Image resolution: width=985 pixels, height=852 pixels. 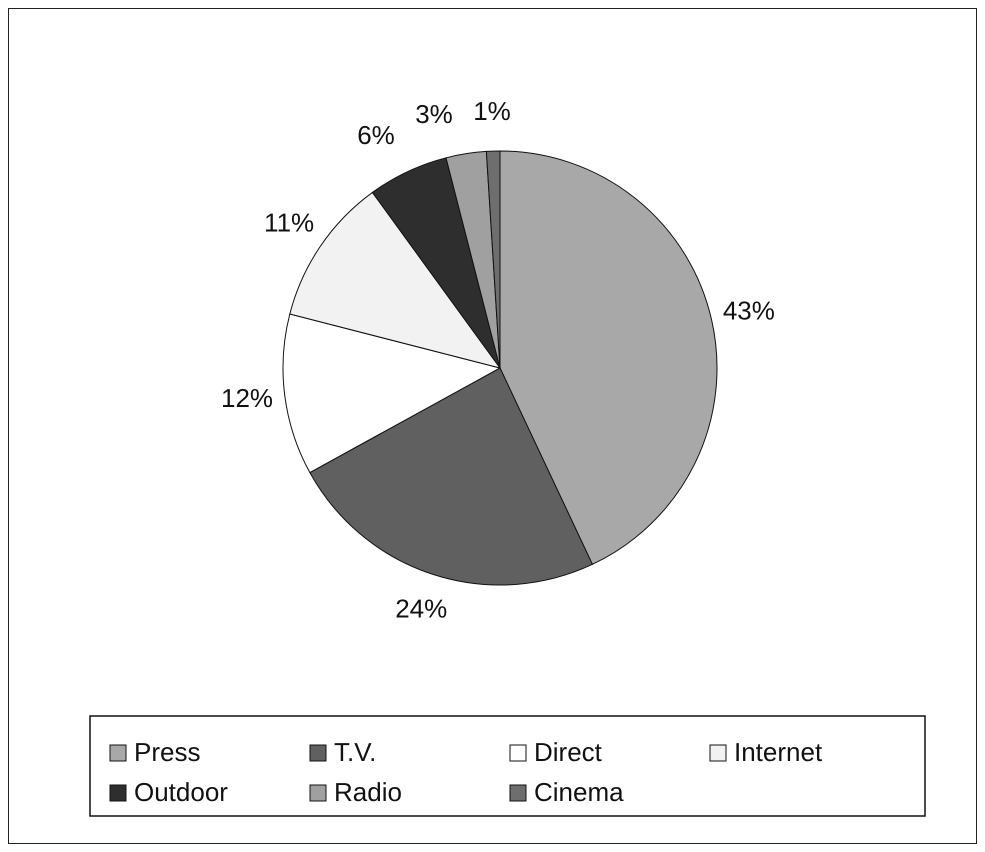 What do you see at coordinates (568, 751) in the screenshot?
I see `legend-label: Direct` at bounding box center [568, 751].